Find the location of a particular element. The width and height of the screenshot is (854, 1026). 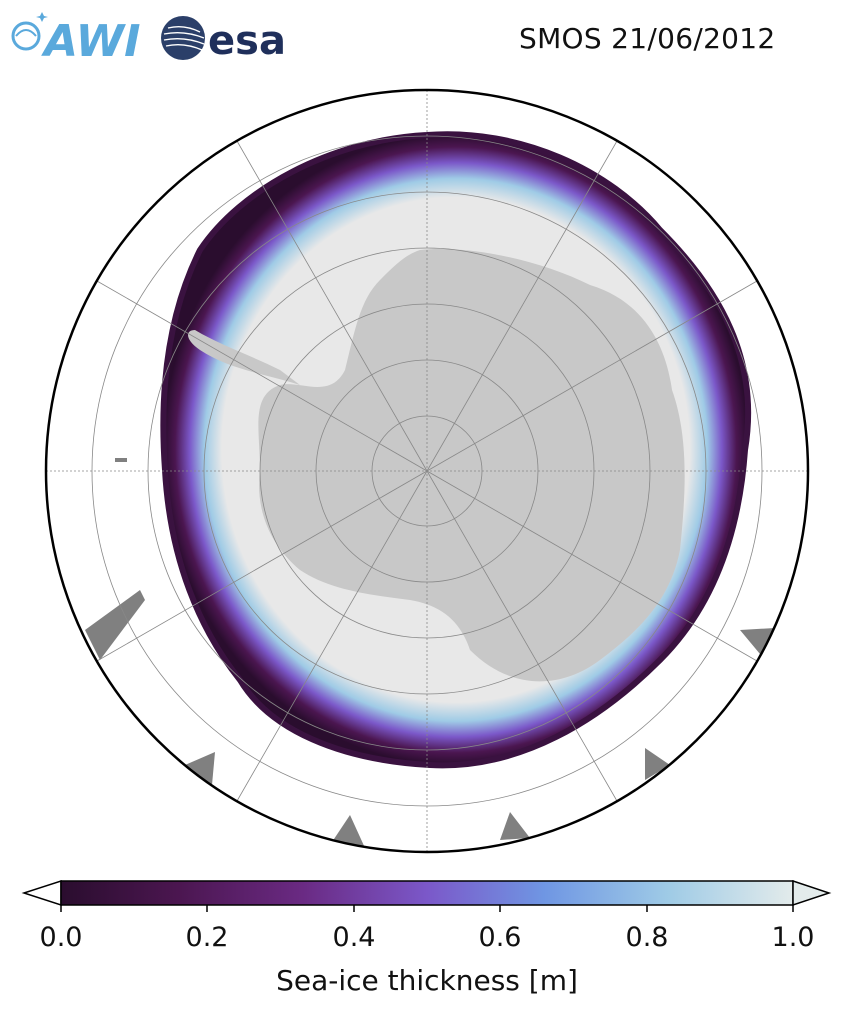

colorbar-tick-label: 0.6 is located at coordinates (500, 937).